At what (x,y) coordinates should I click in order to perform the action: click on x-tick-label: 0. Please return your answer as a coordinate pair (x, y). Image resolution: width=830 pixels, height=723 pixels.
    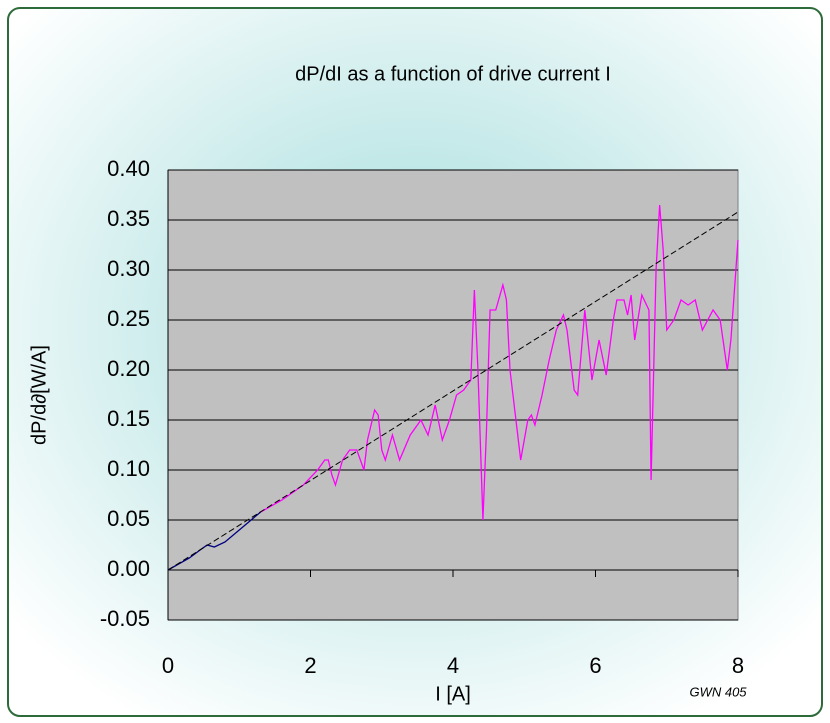
    Looking at the image, I should click on (168, 665).